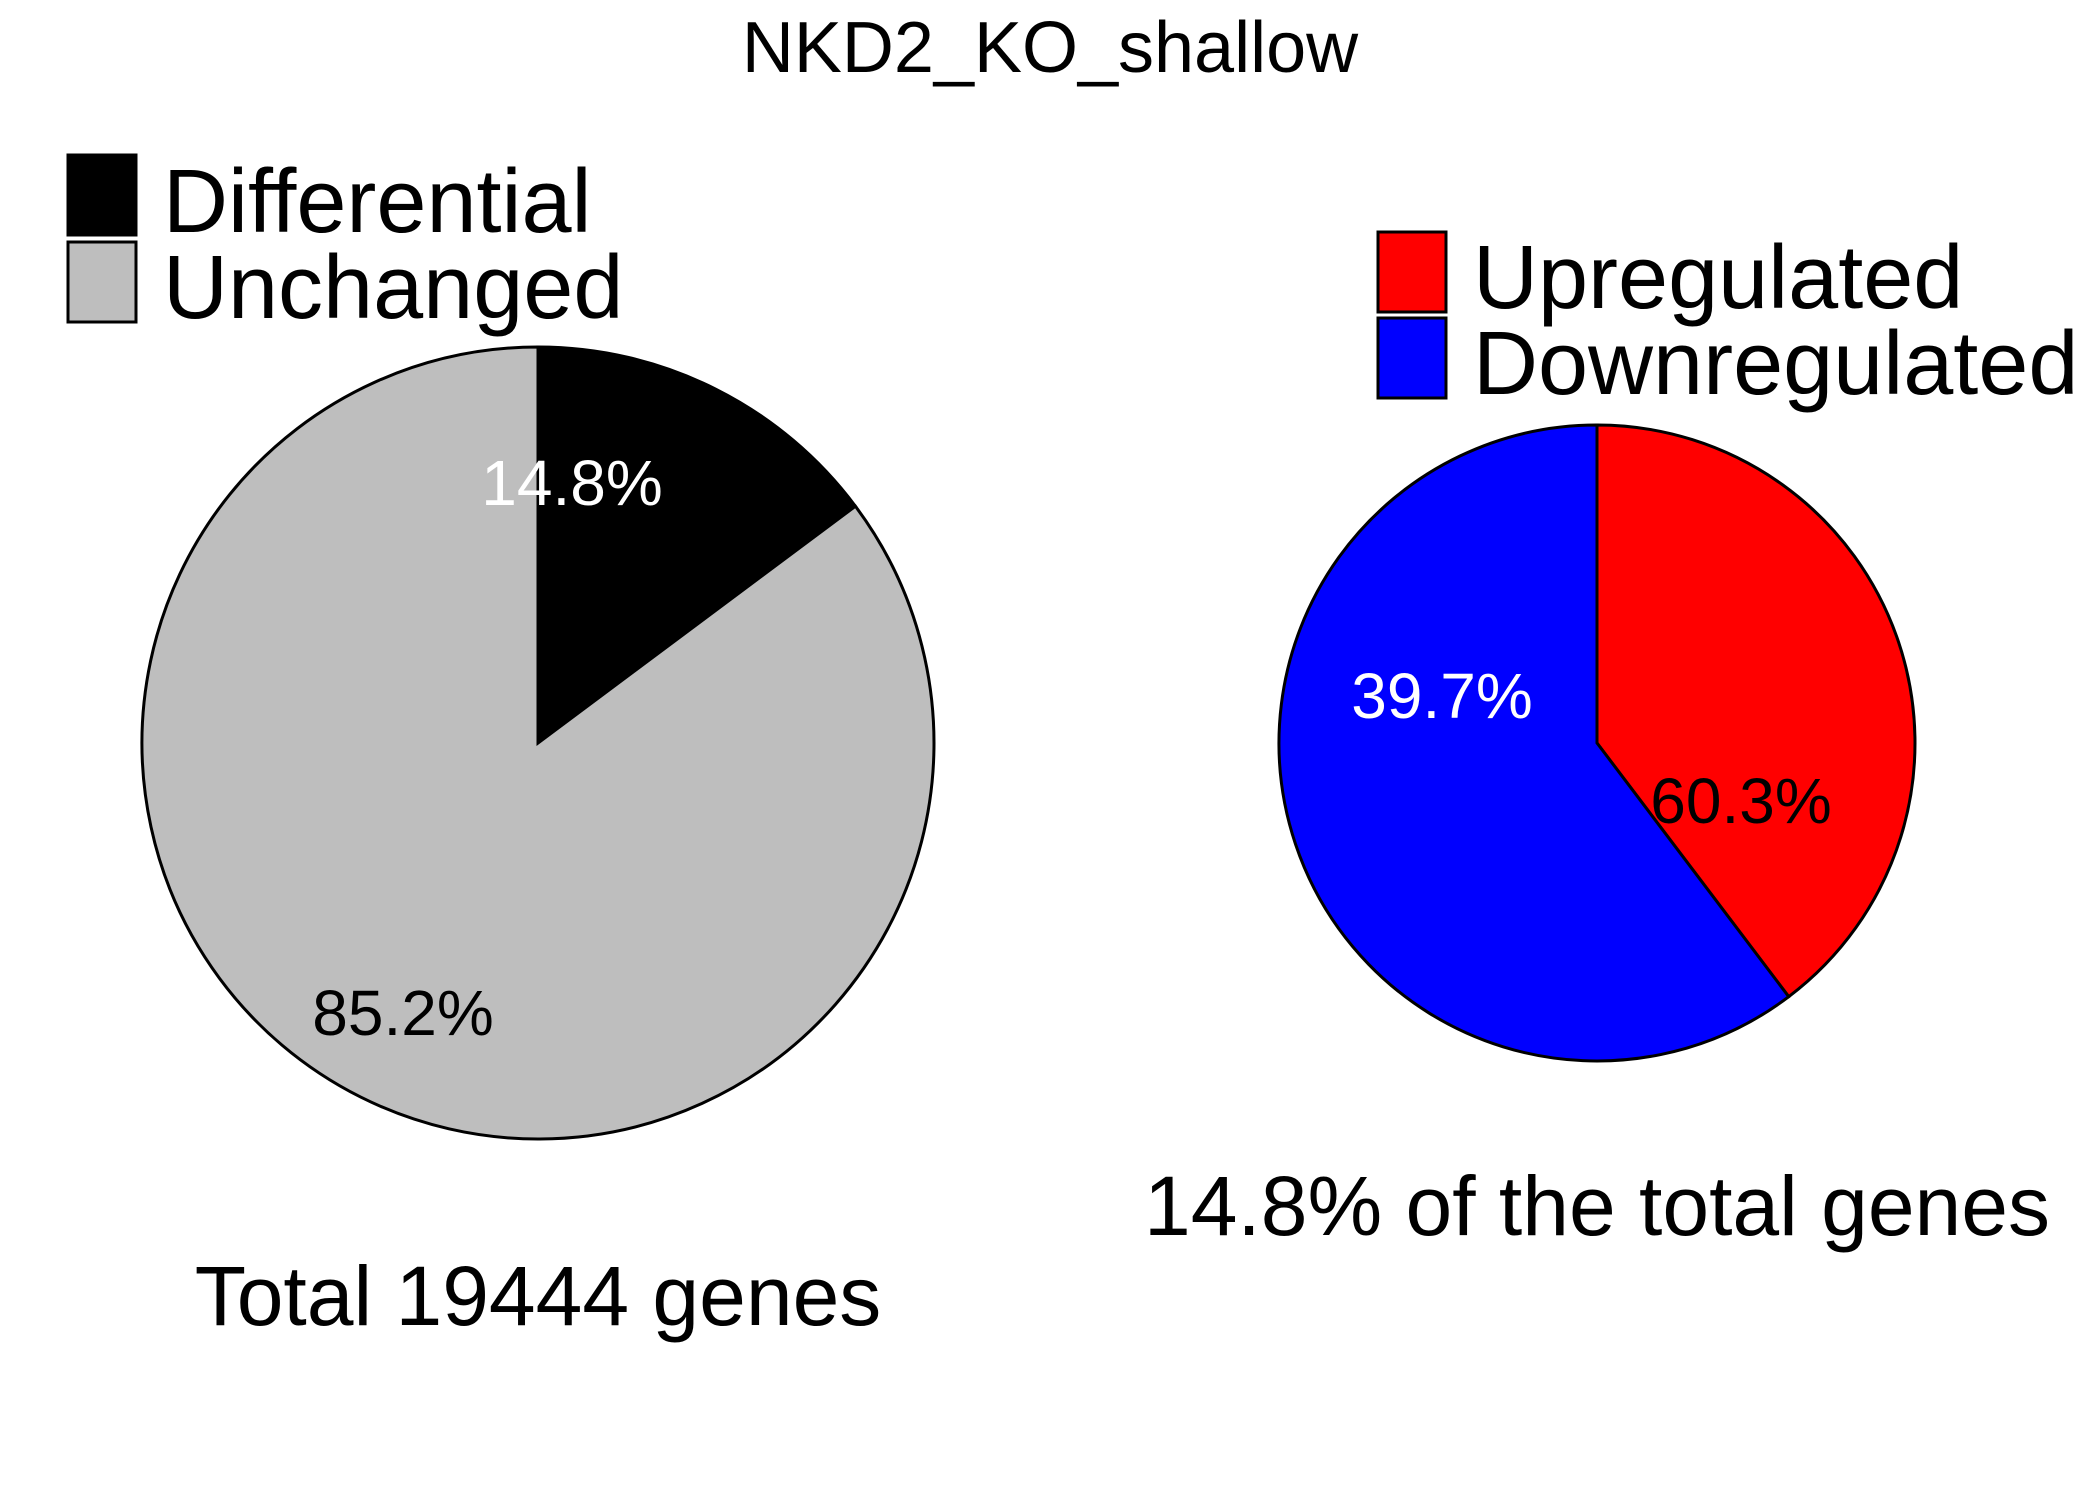 The width and height of the screenshot is (2100, 1500). I want to click on legend-label-upregulated: Upregulated, so click(1718, 278).